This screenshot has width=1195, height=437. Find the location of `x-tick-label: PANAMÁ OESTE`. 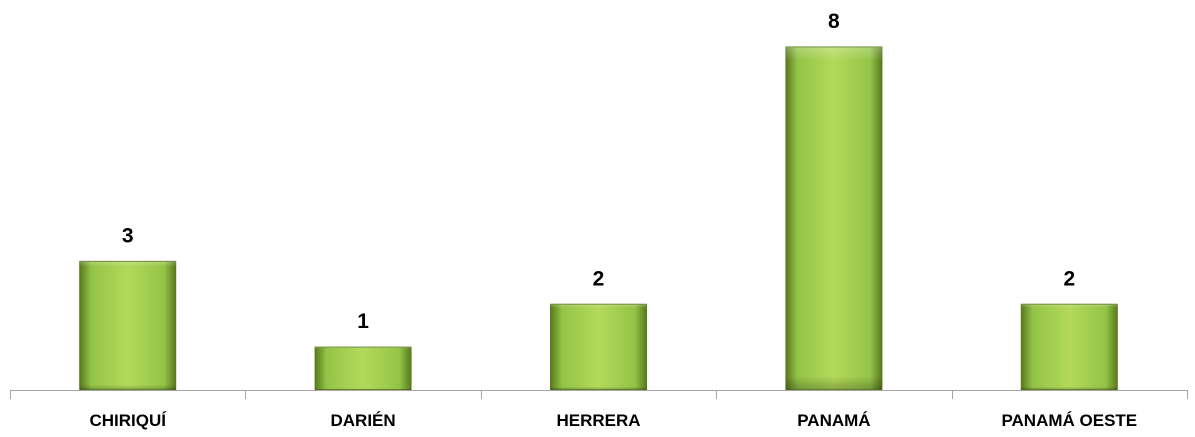

x-tick-label: PANAMÁ OESTE is located at coordinates (1069, 420).